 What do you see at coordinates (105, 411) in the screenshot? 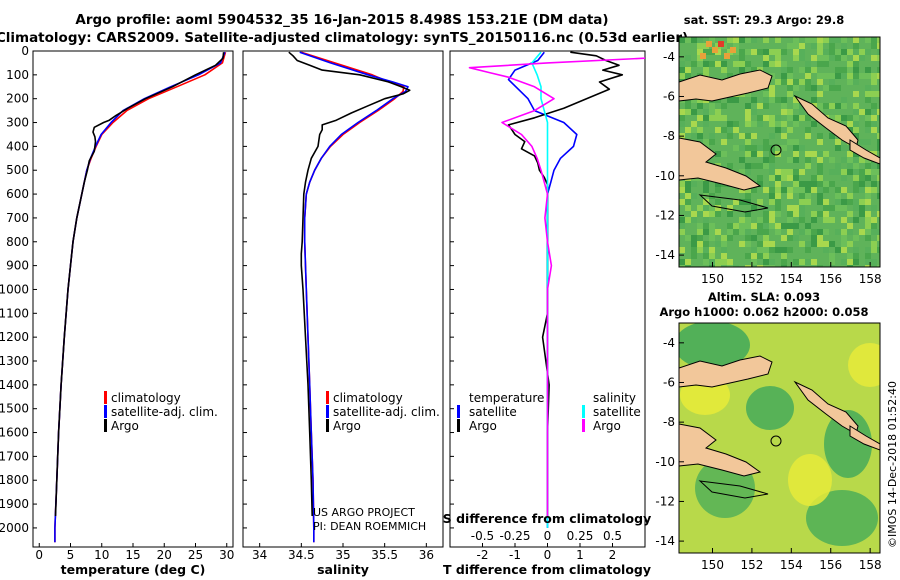
I see `legend-swatch-satellite` at bounding box center [105, 411].